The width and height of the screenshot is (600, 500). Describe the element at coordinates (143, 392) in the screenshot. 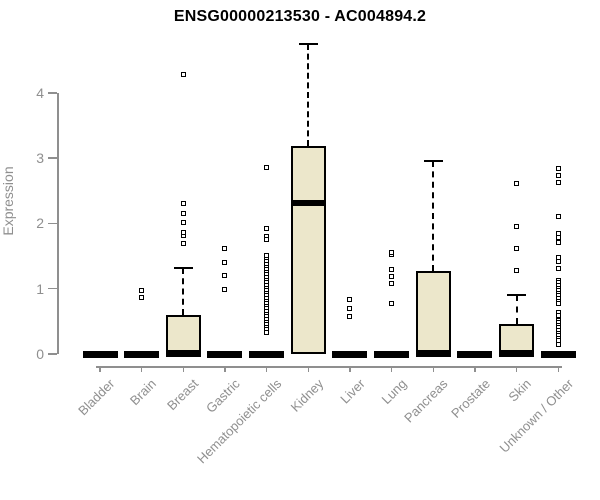

I see `x-tick-label-brain: Brain` at that location.